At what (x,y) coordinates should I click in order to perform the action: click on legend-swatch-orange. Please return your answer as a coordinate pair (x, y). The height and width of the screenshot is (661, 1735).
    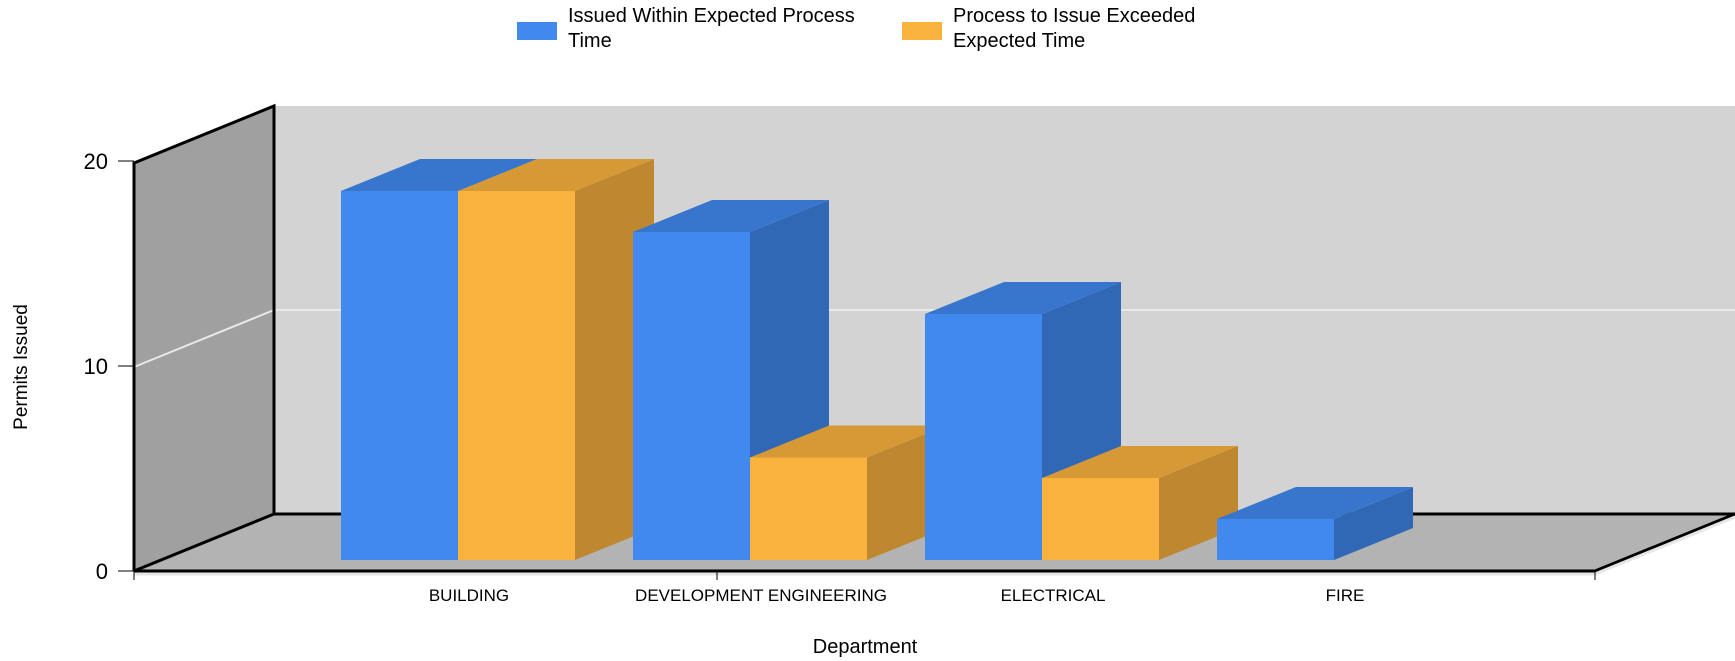
    Looking at the image, I should click on (922, 31).